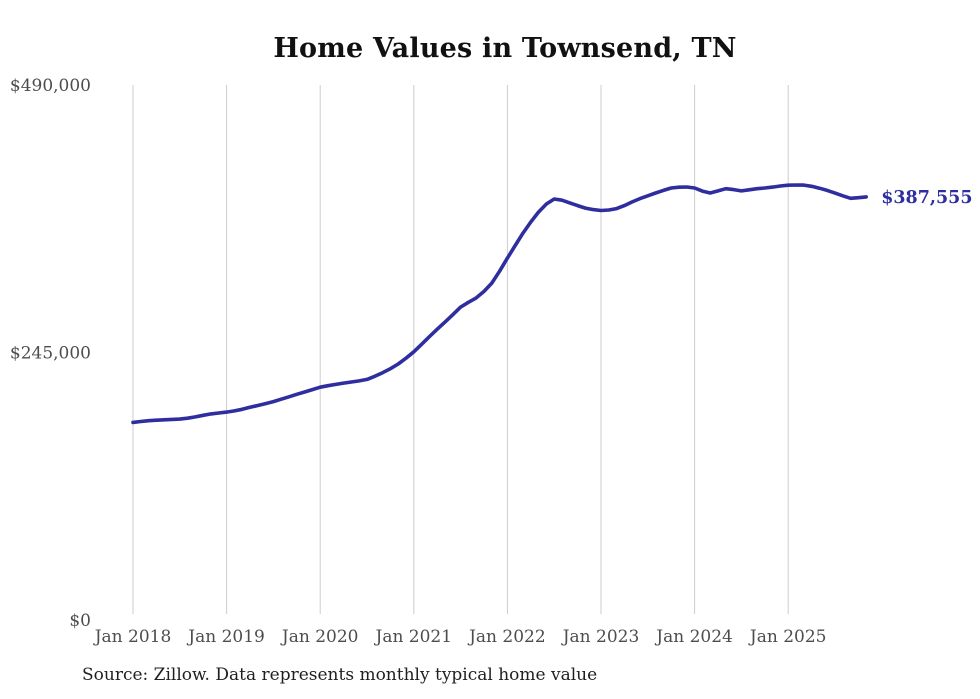 The height and width of the screenshot is (699, 980). What do you see at coordinates (600, 637) in the screenshot?
I see `x-axis-tick-label: Jan 2023` at bounding box center [600, 637].